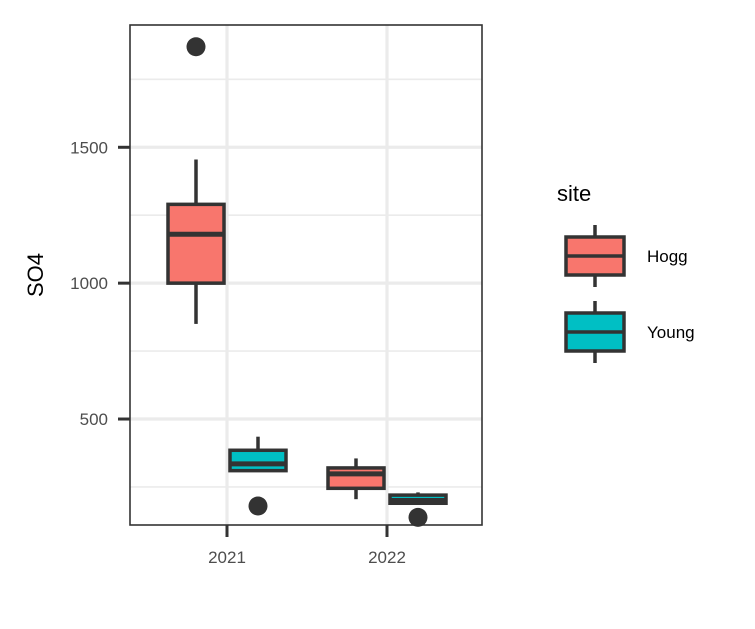  Describe the element at coordinates (387, 557) in the screenshot. I see `x-tick-label: 2022` at that location.